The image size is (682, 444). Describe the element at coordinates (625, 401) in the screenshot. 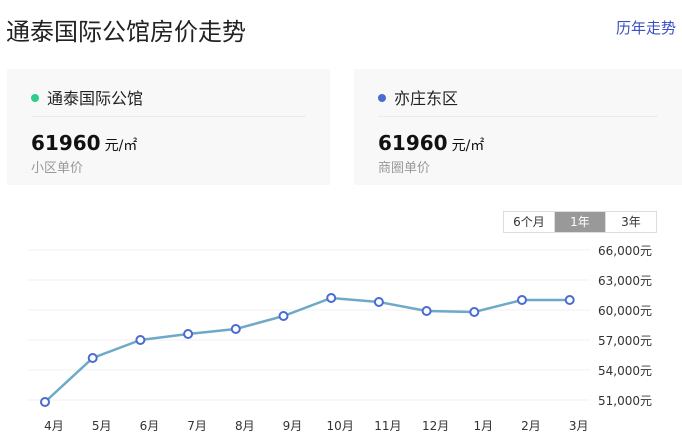

I see `y-tick-label: 51,000元` at that location.